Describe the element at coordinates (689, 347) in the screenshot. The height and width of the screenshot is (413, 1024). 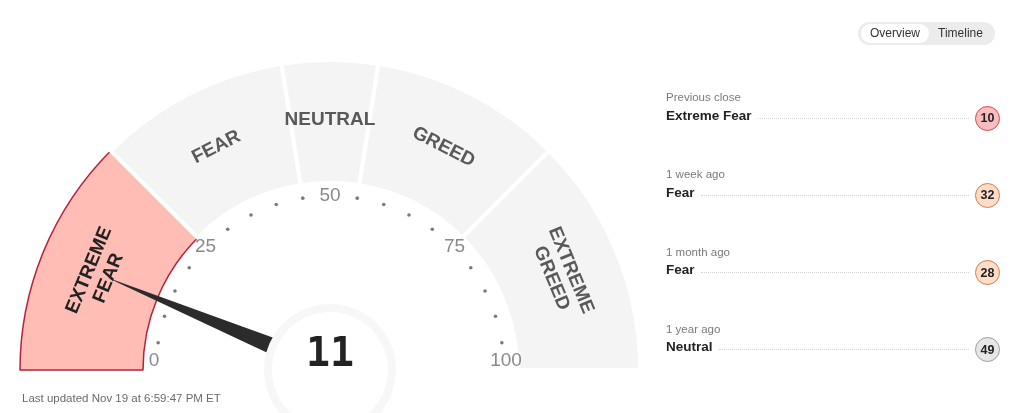
I see `text: Neutral` at that location.